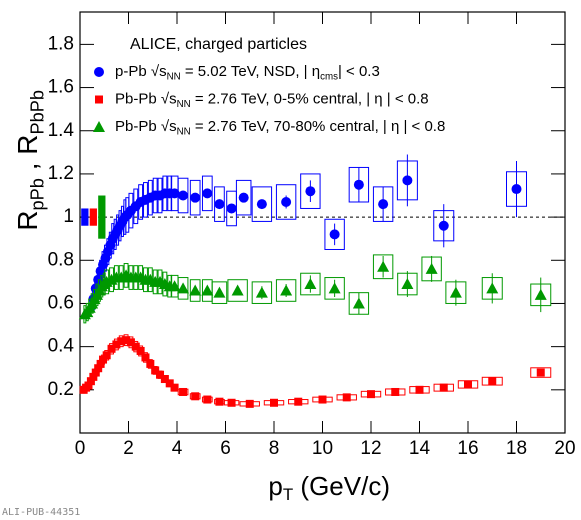 The image size is (581, 520). What do you see at coordinates (288, 494) in the screenshot?
I see `subscript: T` at bounding box center [288, 494].